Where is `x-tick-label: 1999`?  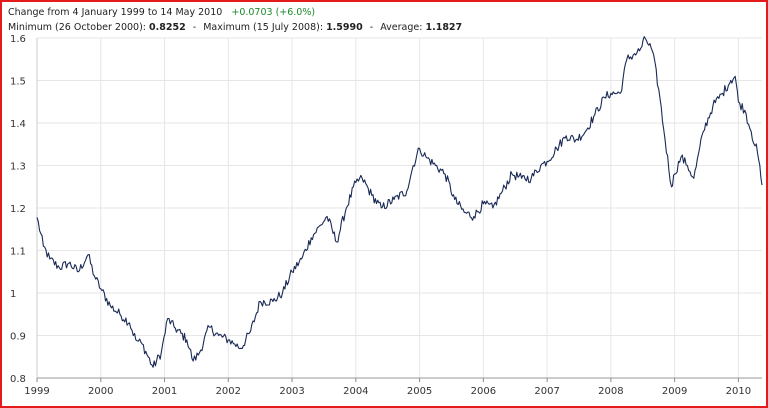 x-tick-label: 1999 is located at coordinates (36, 391).